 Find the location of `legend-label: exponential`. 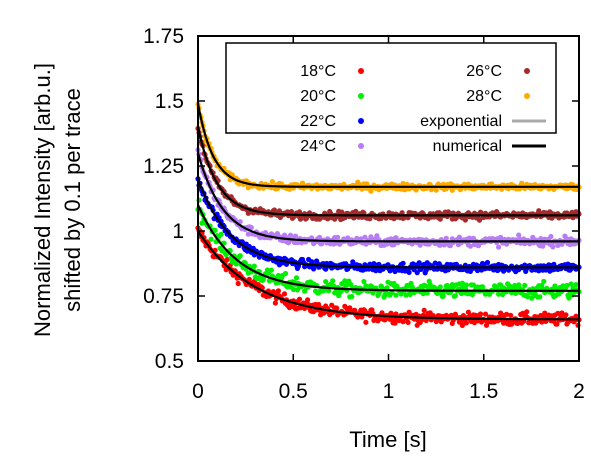

legend-label: exponential is located at coordinates (461, 121).